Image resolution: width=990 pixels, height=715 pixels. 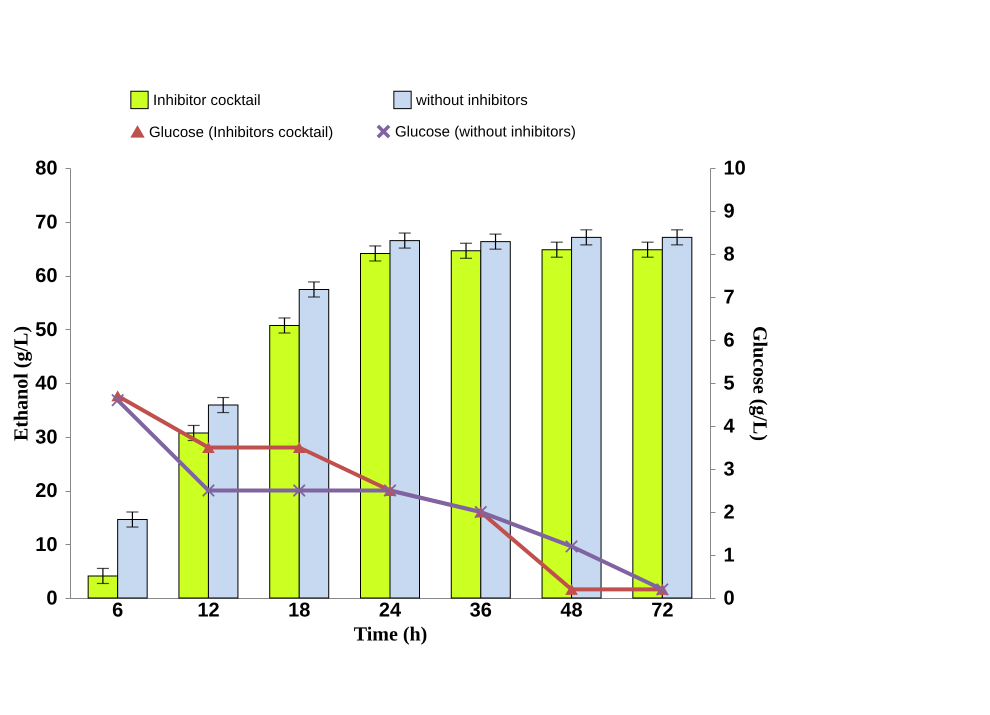 What do you see at coordinates (299, 611) in the screenshot?
I see `x-tick-label: 18` at bounding box center [299, 611].